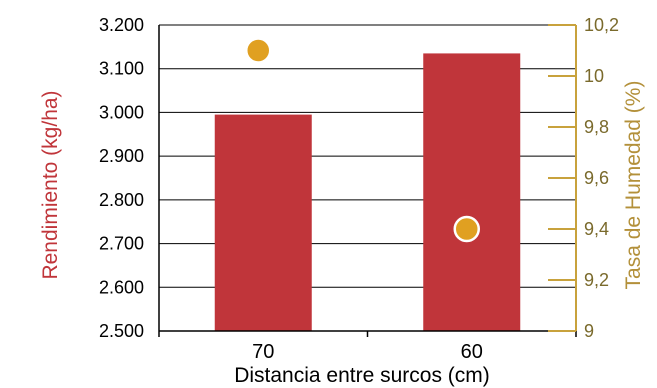 The height and width of the screenshot is (388, 657). I want to click on y-tick-label: 2.700, so click(121, 244).